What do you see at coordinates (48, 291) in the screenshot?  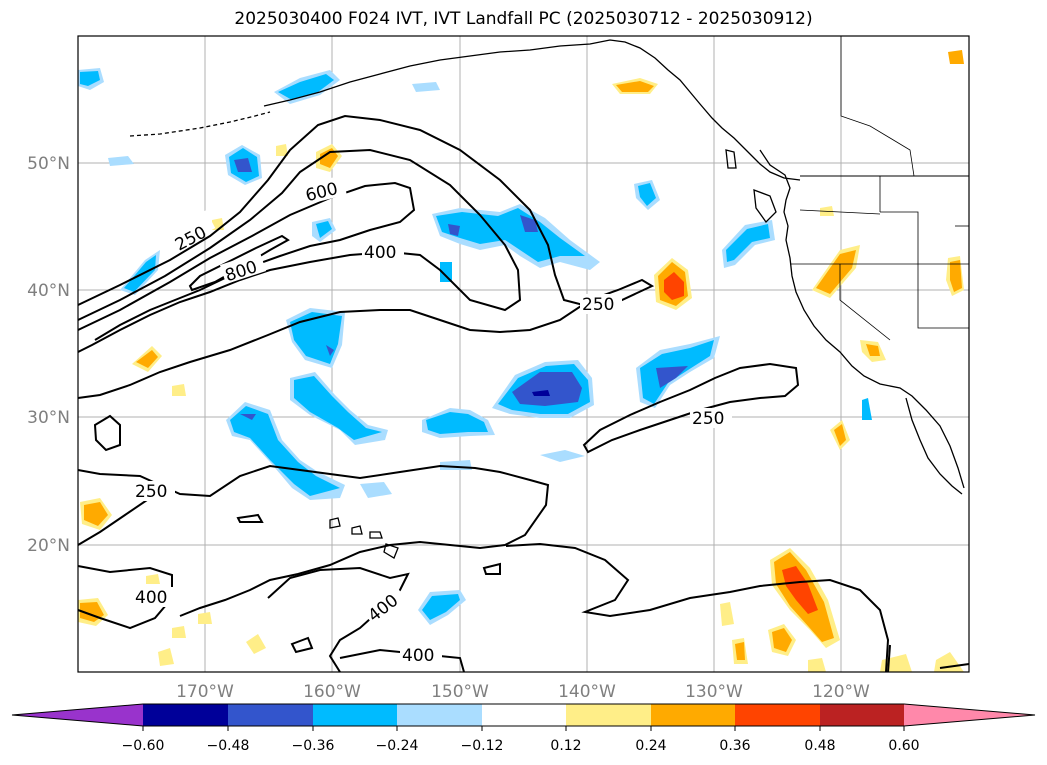 I see `lat-label: 40°N` at bounding box center [48, 291].